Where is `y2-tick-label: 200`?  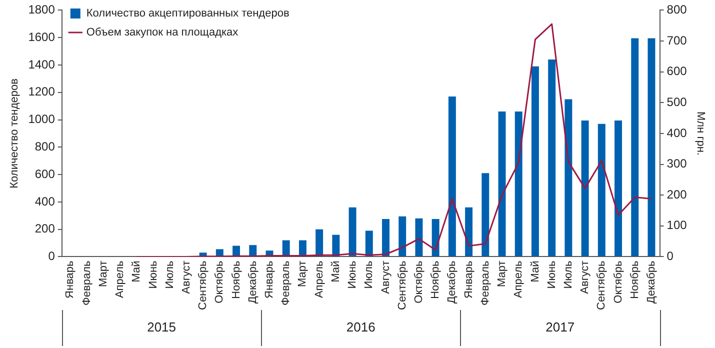 y2-tick-label: 200 is located at coordinates (677, 194).